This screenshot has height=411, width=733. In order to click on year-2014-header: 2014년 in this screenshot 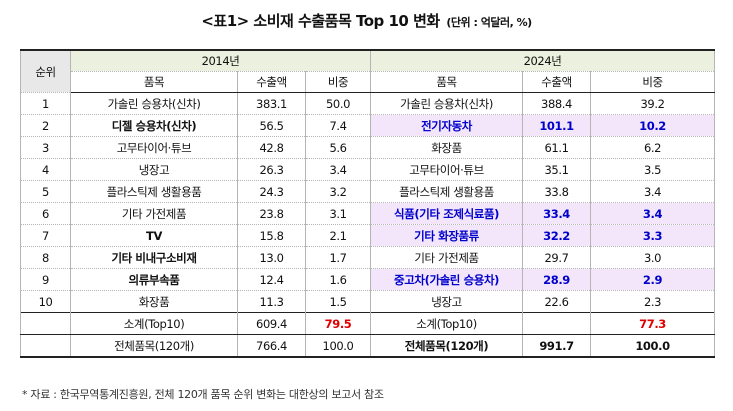, I will do `click(220, 60)`.